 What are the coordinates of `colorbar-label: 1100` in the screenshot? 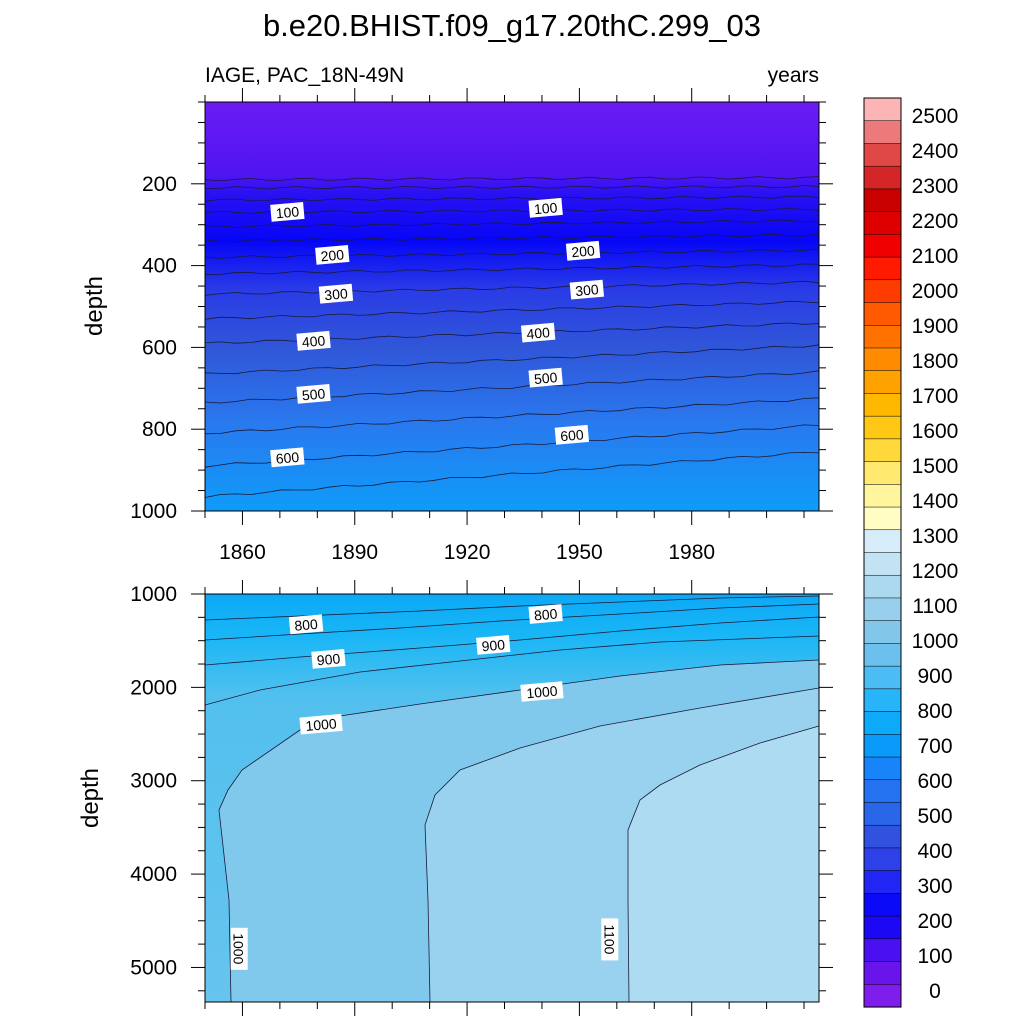 It's located at (934, 606).